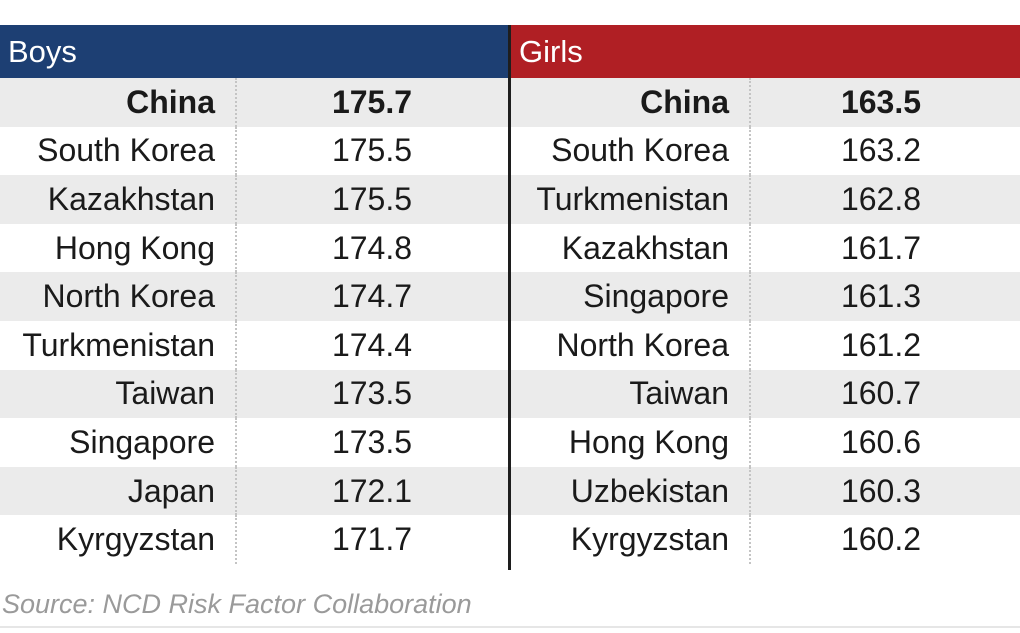  I want to click on table-row: Taiwan 173.5, so click(254, 394).